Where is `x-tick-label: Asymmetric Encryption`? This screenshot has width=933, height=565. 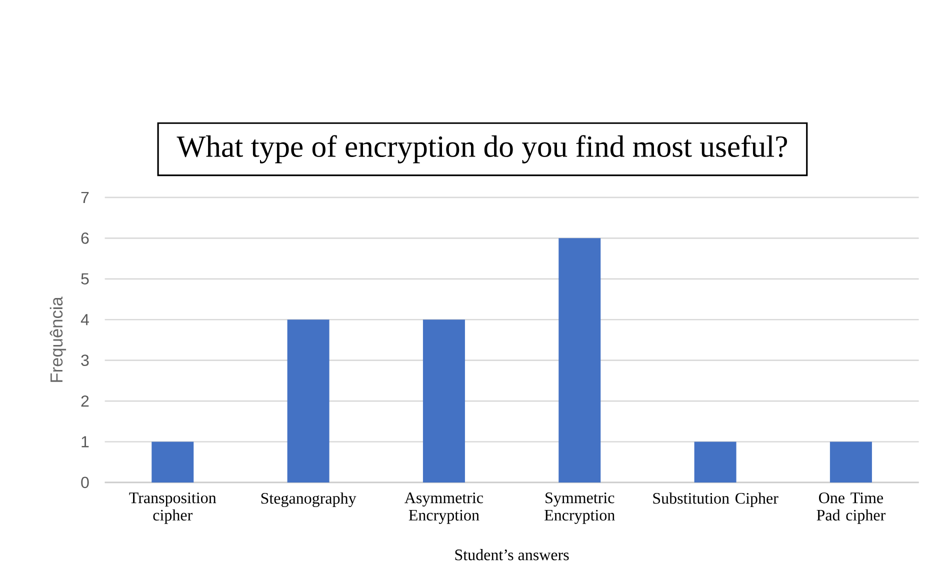 x-tick-label: Asymmetric Encryption is located at coordinates (444, 508).